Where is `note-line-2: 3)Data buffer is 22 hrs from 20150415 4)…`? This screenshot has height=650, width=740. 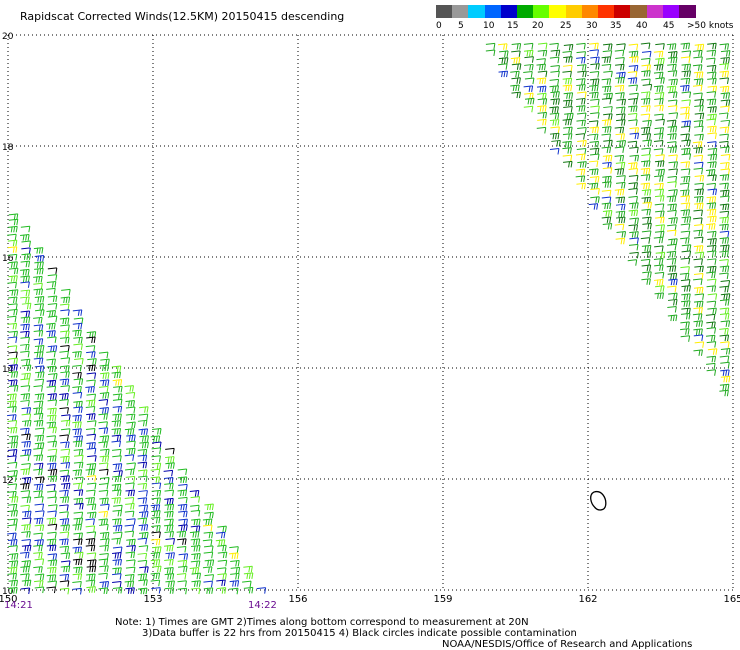 note-line-2: 3)Data buffer is 22 hrs from 20150415 4)… is located at coordinates (359, 633).